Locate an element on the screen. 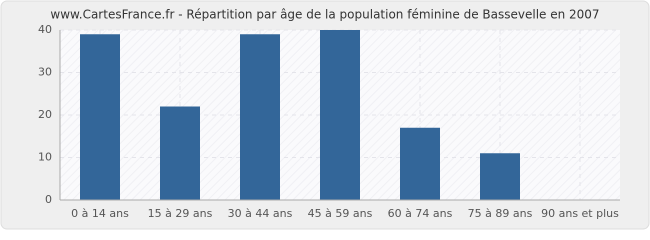  x-tick-label: 60 à 74 ans is located at coordinates (420, 213).